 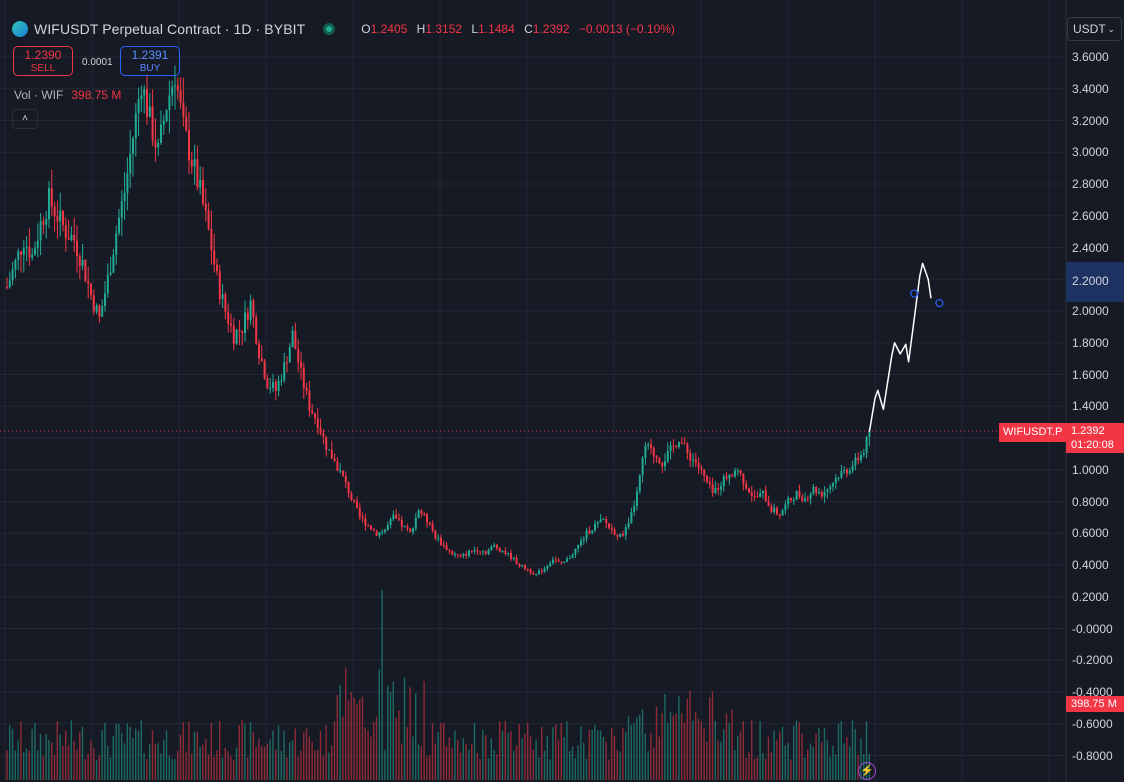 I want to click on brush-drawing, so click(x=906, y=347).